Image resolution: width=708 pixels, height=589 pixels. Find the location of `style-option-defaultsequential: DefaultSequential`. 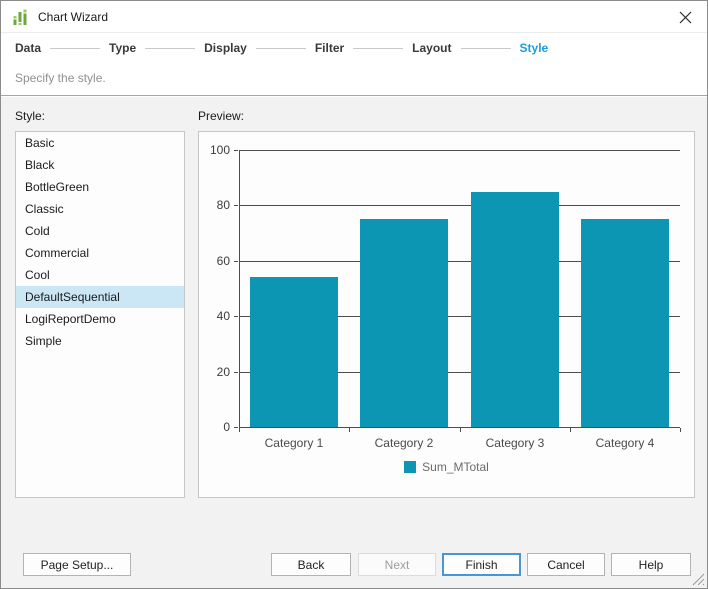

style-option-defaultsequential: DefaultSequential is located at coordinates (100, 297).